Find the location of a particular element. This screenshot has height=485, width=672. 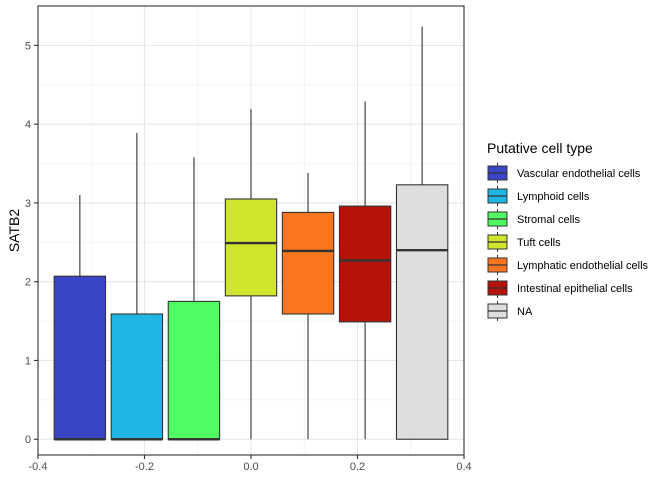

y-tick-label: 0 is located at coordinates (28, 440).